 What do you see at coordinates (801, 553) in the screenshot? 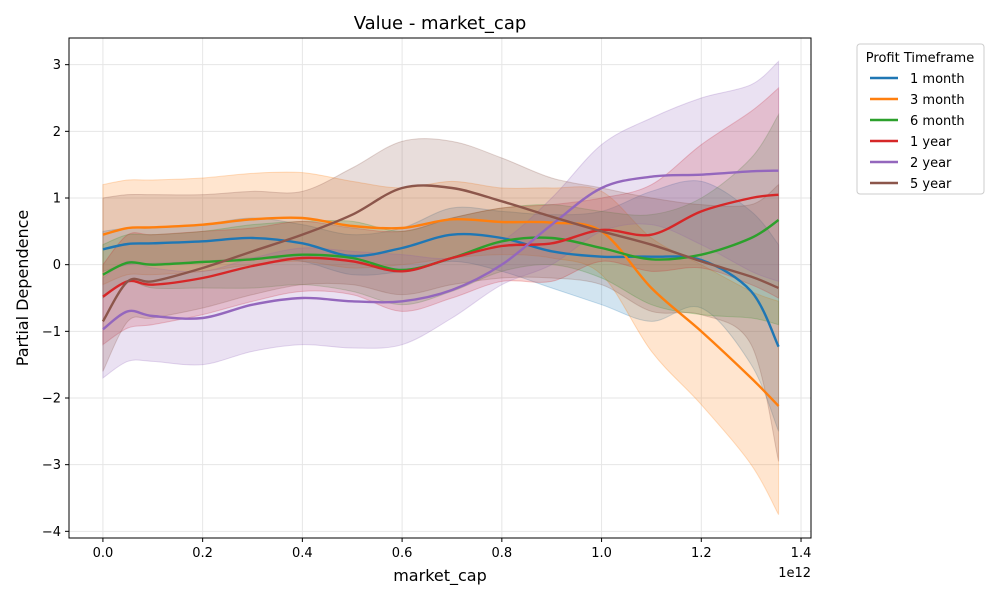
I see `x-tick-label: 1.4` at bounding box center [801, 553].